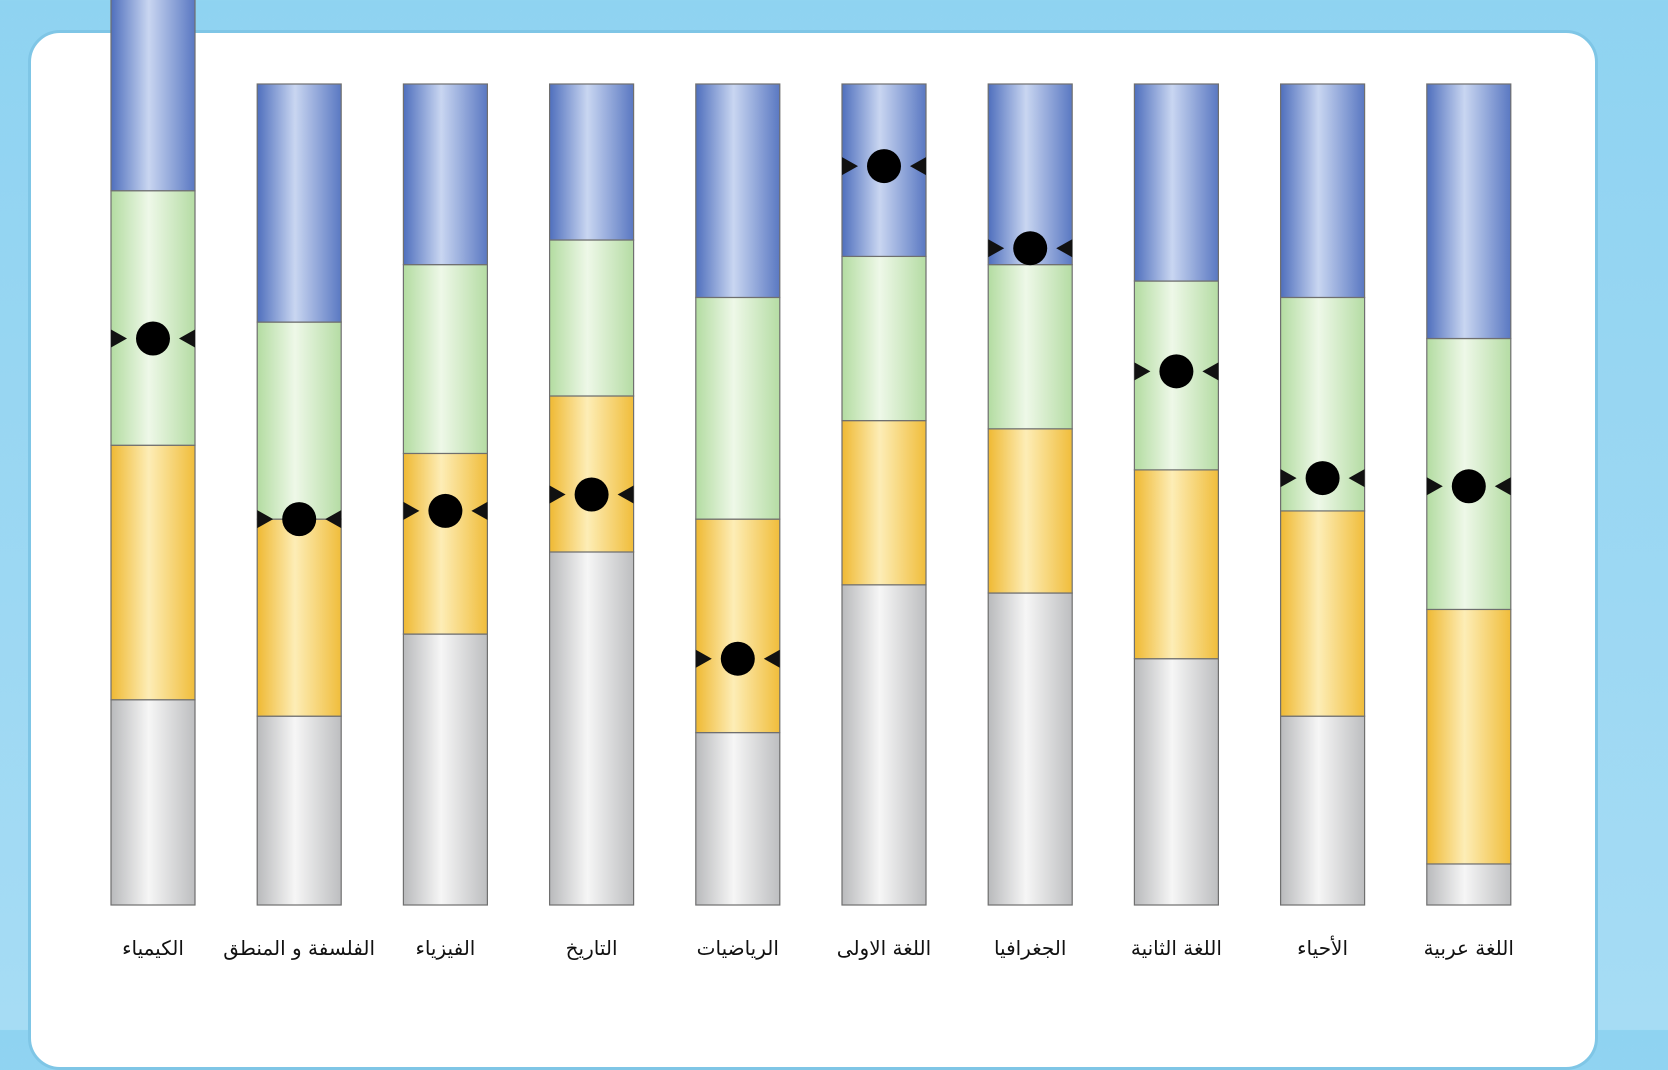 The image size is (1668, 1070). What do you see at coordinates (445, 948) in the screenshot?
I see `subject-label: الفيزياء` at bounding box center [445, 948].